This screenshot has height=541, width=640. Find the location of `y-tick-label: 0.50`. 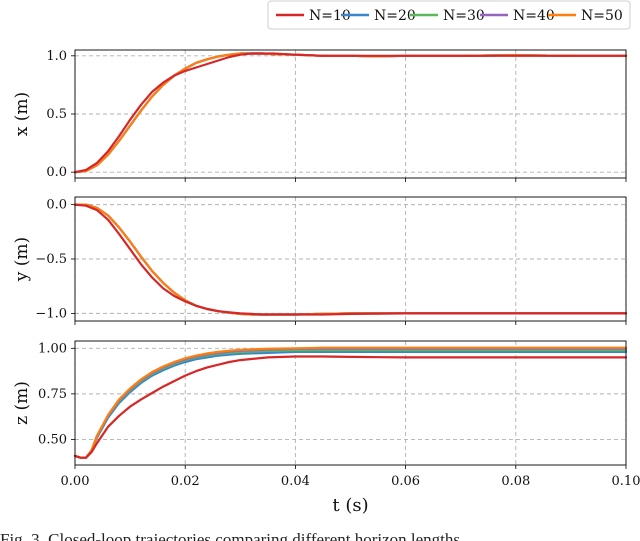

y-tick-label: 0.50 is located at coordinates (52, 439).